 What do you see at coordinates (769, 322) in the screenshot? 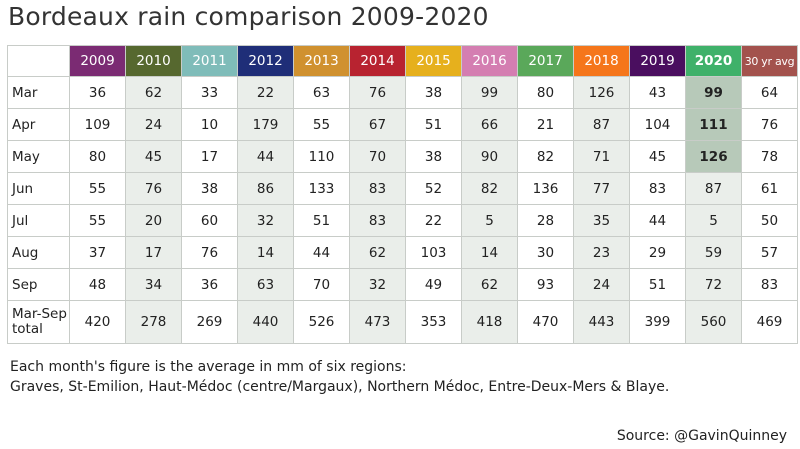
I see `total-cell: 469` at bounding box center [769, 322].